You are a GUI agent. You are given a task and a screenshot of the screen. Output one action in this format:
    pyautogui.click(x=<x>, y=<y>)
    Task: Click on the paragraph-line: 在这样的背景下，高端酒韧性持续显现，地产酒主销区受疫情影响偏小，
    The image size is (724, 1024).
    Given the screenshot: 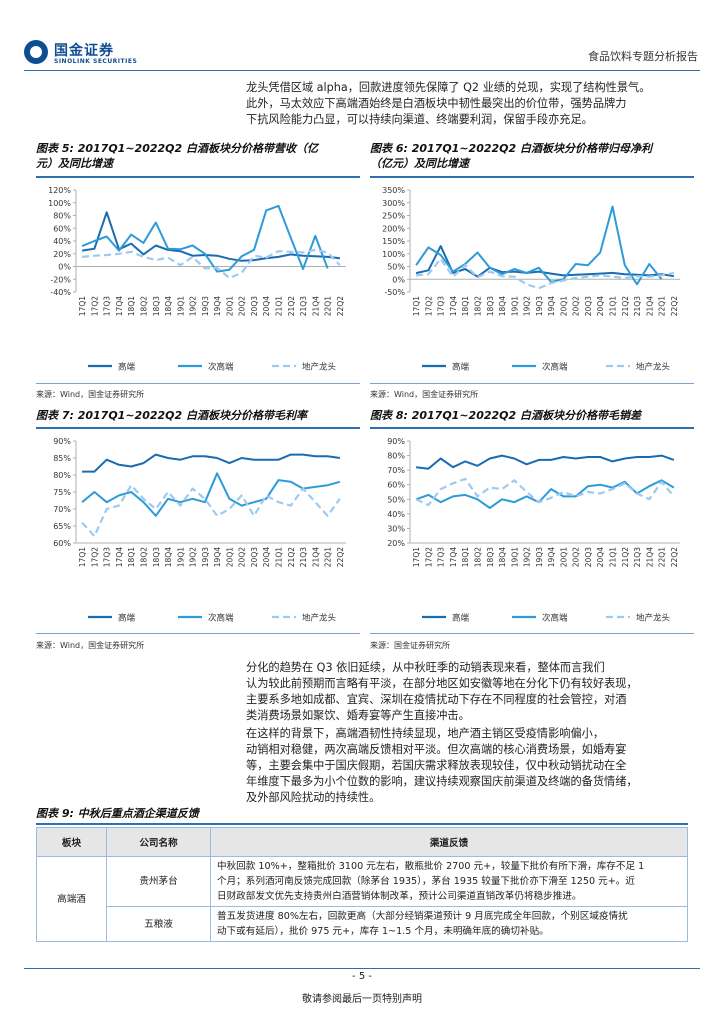 What is the action you would take?
    pyautogui.click(x=425, y=733)
    